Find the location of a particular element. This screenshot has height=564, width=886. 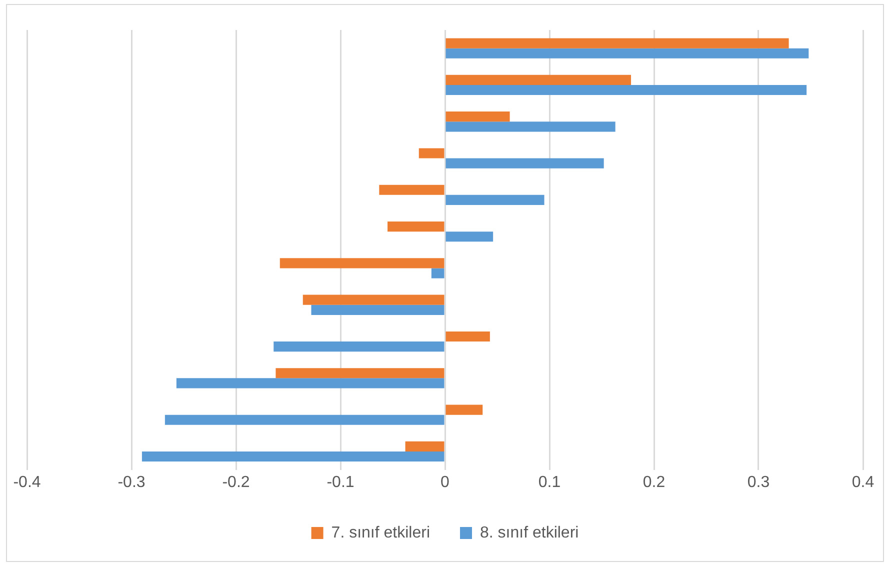

x-tick-label: -0.4 is located at coordinates (27, 482).